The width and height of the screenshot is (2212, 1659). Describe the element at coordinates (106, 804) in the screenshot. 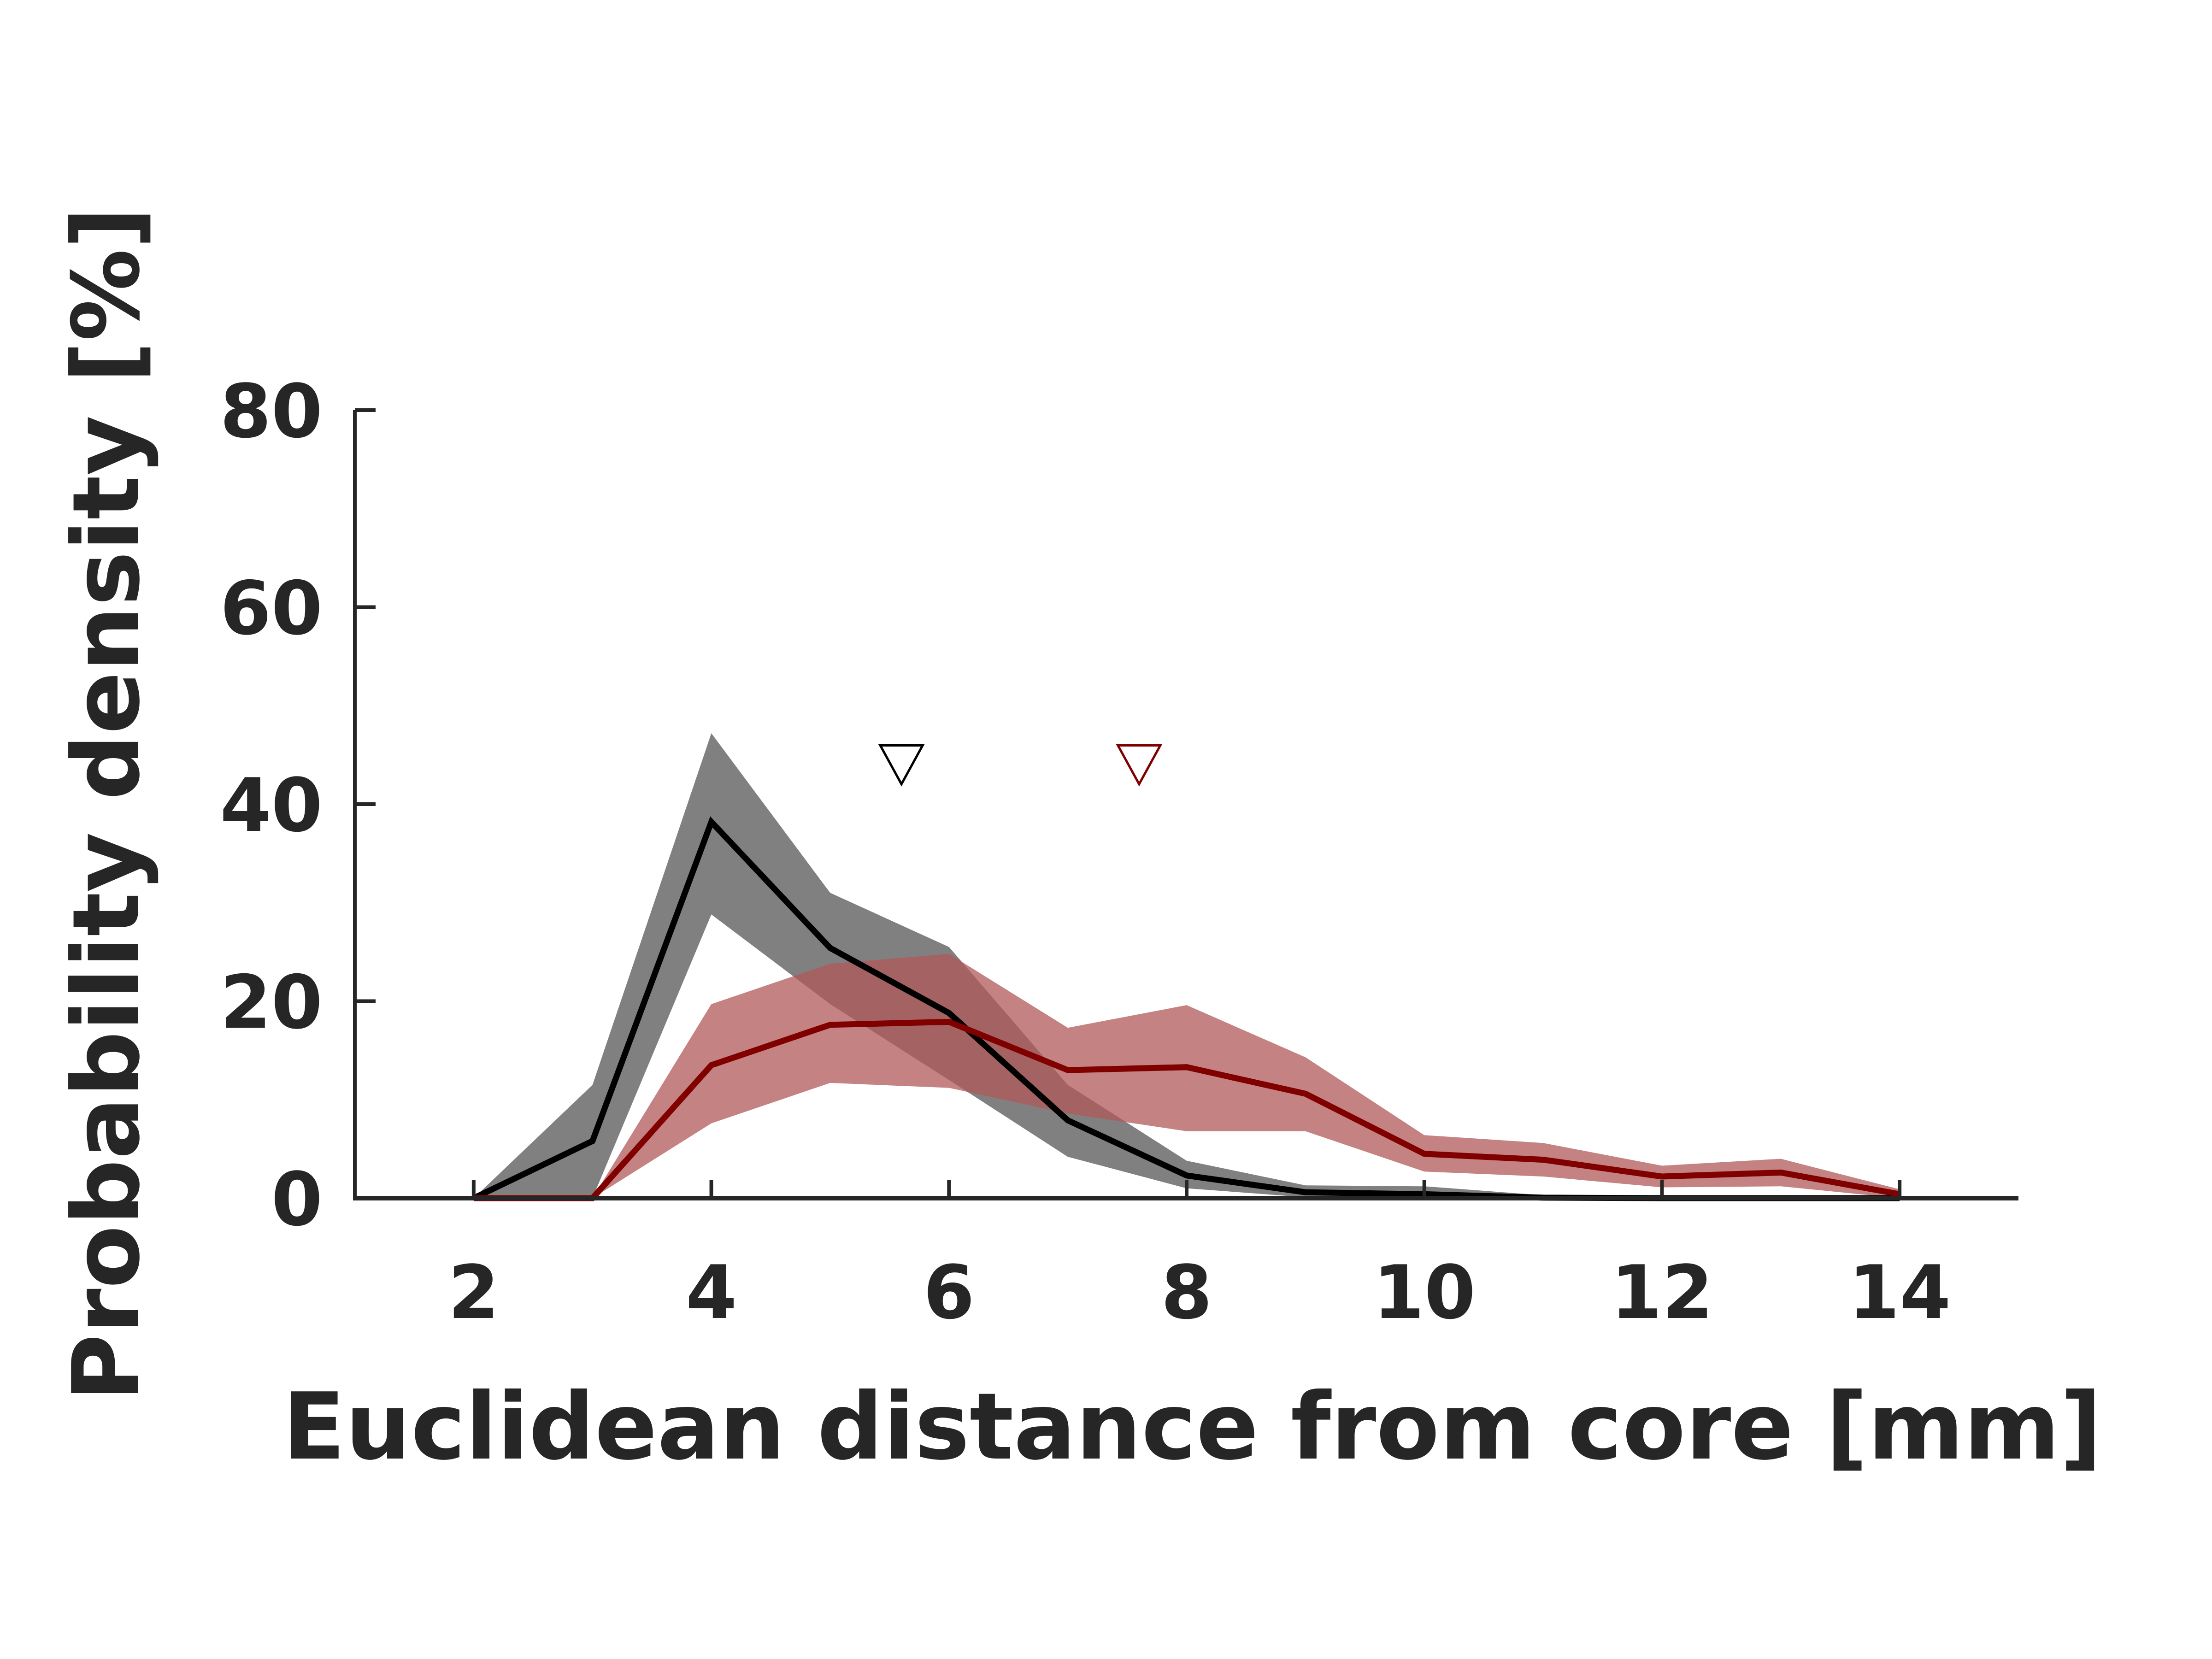

I see `y-axis-title: Probability density [%]` at that location.